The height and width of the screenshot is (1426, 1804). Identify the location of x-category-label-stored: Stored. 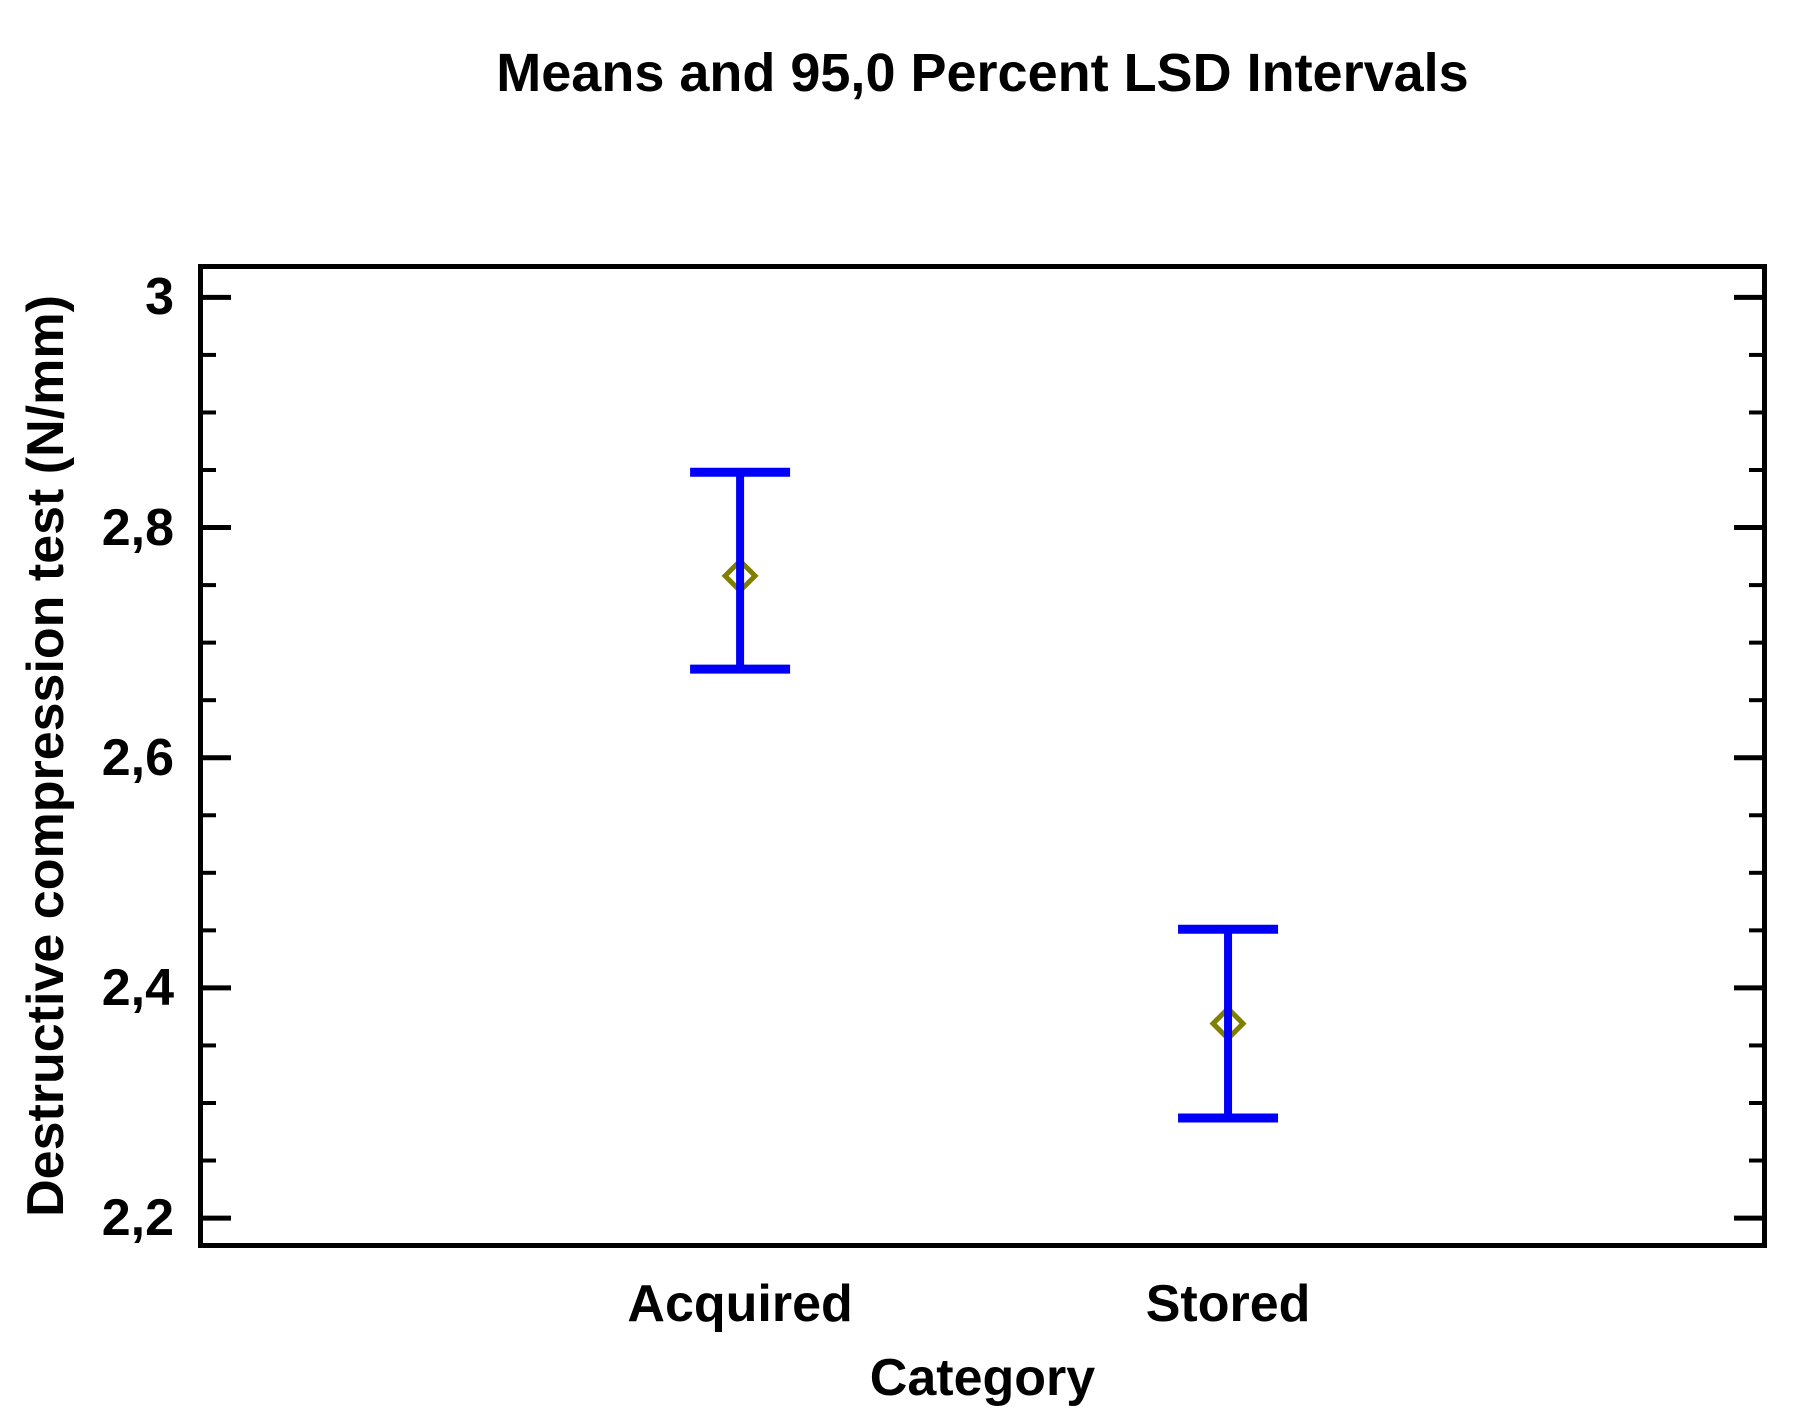
(1228, 1304).